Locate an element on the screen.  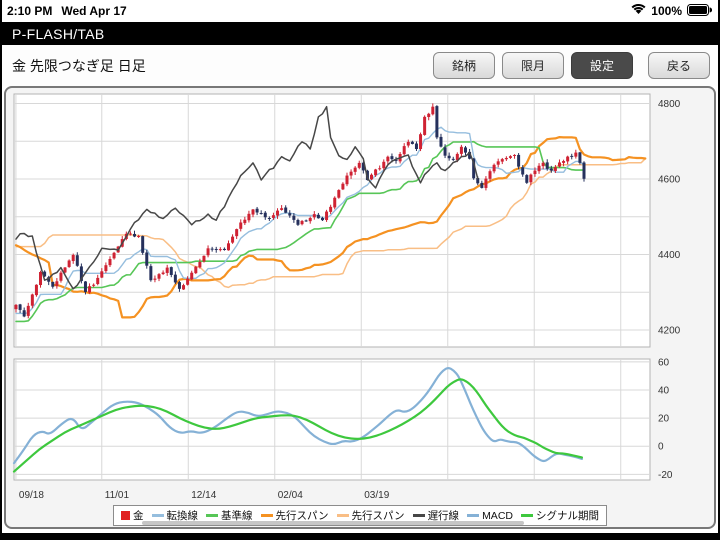
chart-legend: 金 転換線 基準線 先行スパン 先行スパン 遅行線 MACD シグナル期間 is located at coordinates (360, 515).